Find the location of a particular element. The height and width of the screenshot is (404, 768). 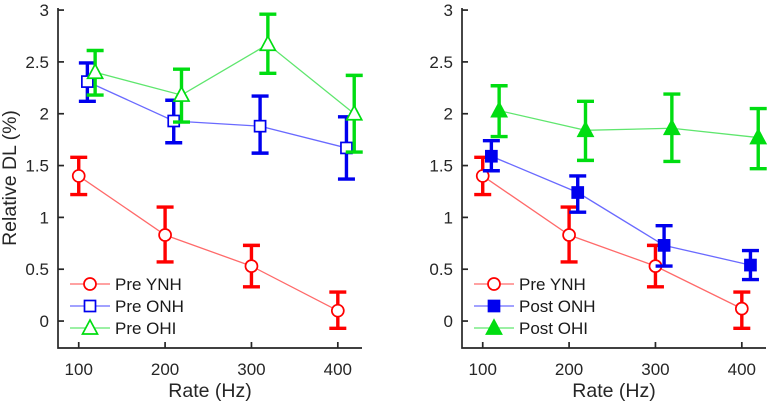

pre-onh-marker-legend is located at coordinates (90, 306).